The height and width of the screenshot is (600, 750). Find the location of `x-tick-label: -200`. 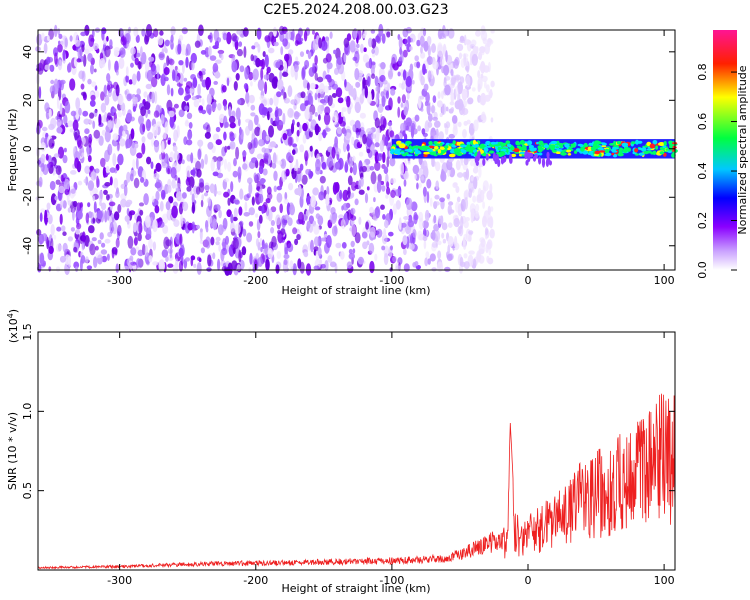

x-tick-label: -200 is located at coordinates (255, 580).